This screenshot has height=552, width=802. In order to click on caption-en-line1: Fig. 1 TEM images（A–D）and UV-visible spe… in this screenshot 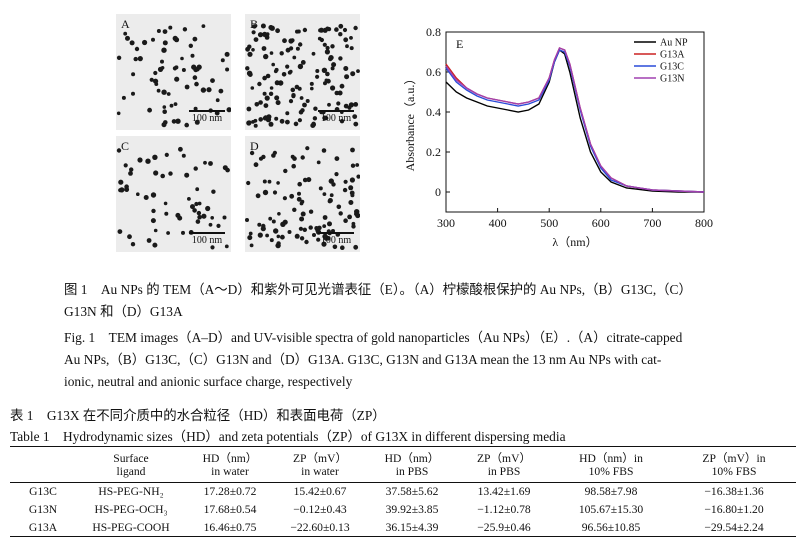, I will do `click(373, 337)`.